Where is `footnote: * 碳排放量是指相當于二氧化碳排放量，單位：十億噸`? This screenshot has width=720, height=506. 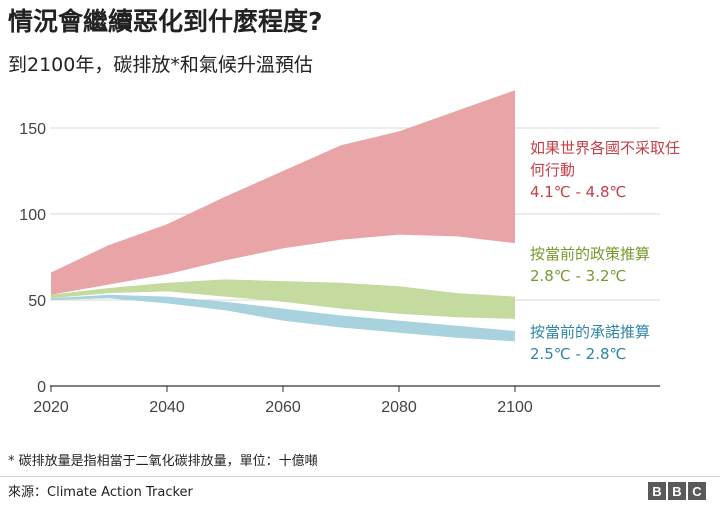
footnote: * 碳排放量是指相當于二氧化碳排放量，單位：十億噸 is located at coordinates (163, 461).